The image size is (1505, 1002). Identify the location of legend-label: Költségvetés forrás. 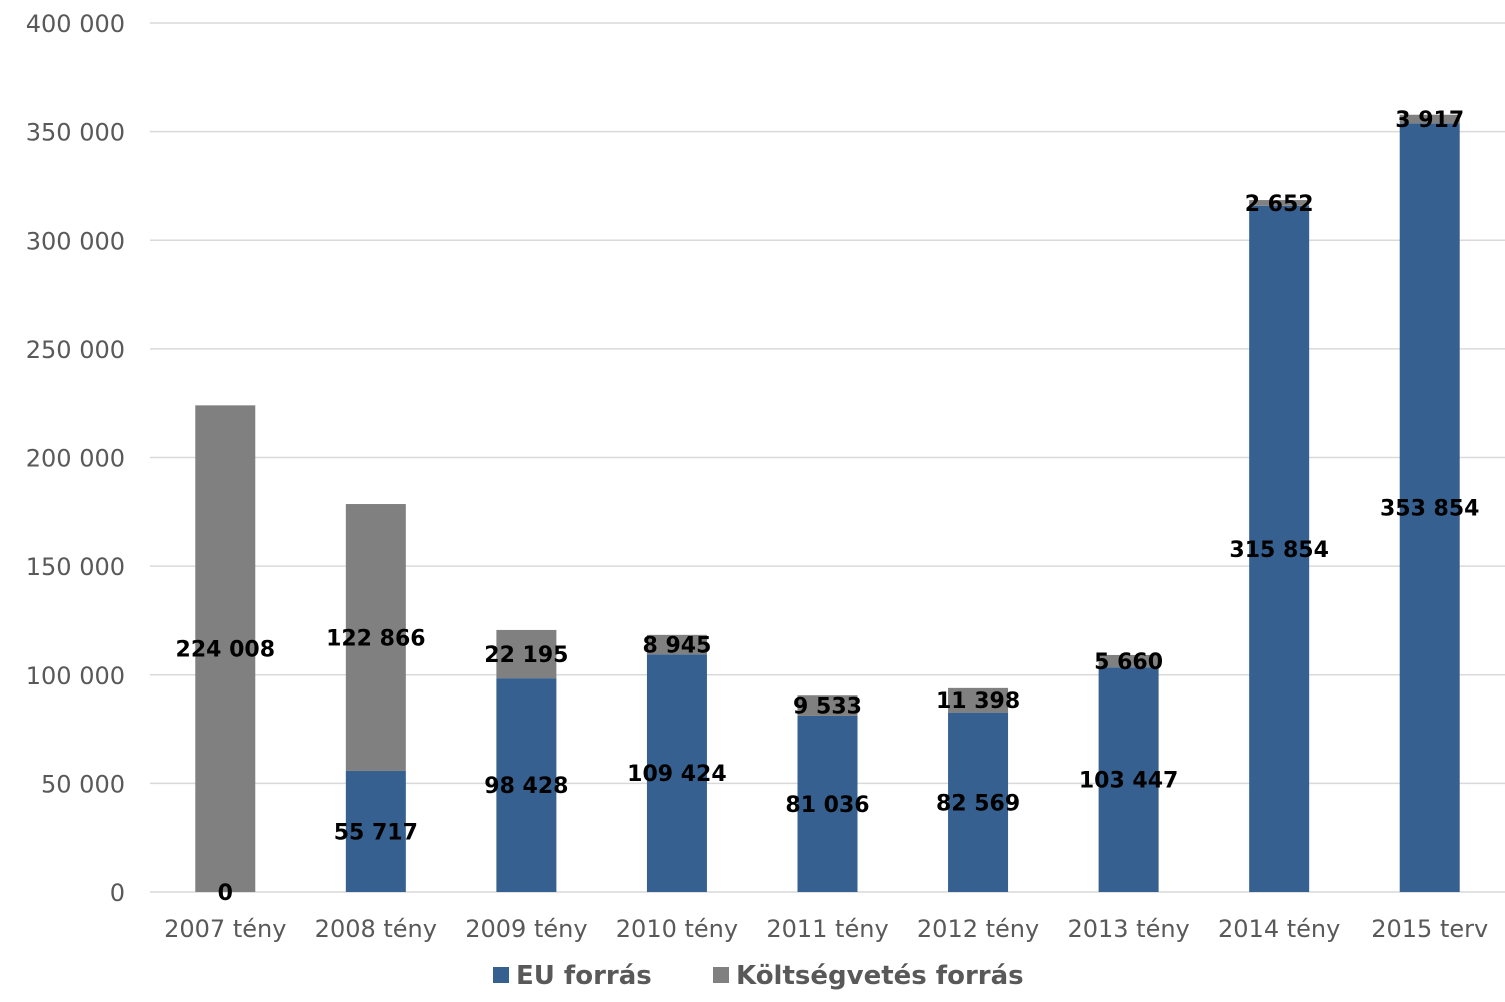
(880, 976).